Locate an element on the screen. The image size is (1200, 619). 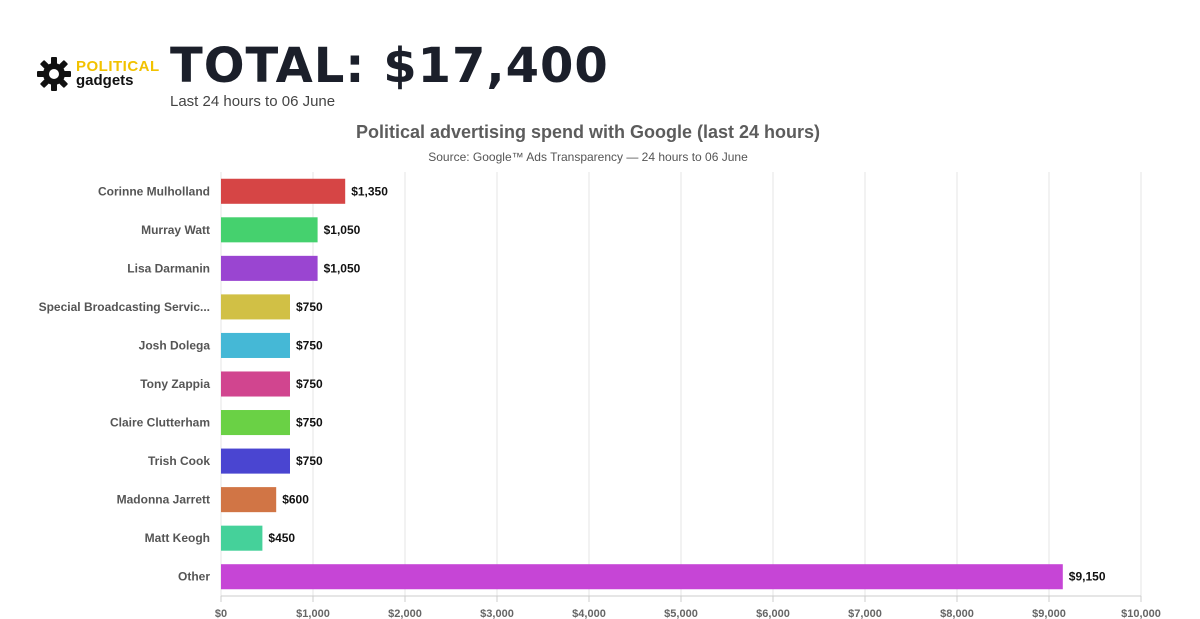
x-tick-label: $6,000 is located at coordinates (773, 613).